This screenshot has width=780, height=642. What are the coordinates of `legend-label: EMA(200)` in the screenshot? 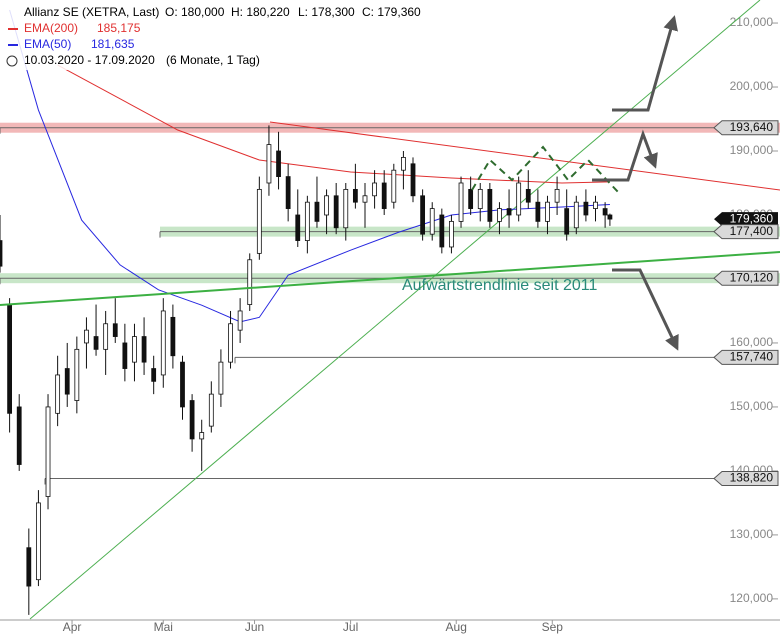 It's located at (51, 28).